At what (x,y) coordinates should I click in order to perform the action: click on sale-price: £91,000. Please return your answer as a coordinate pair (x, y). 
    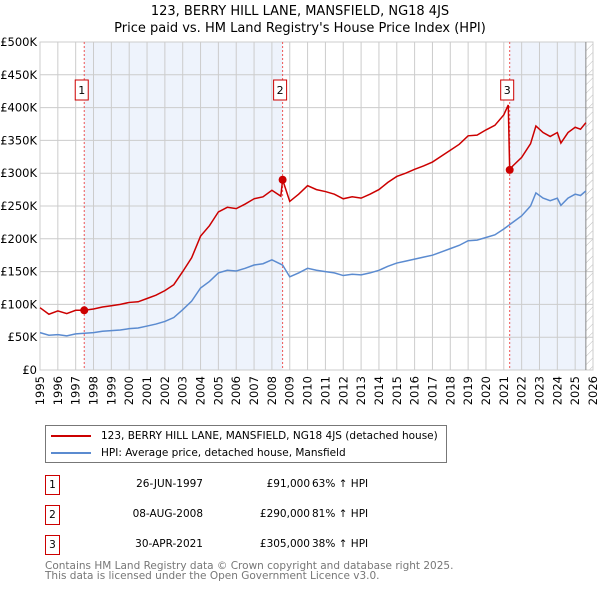
    Looking at the image, I should click on (288, 484).